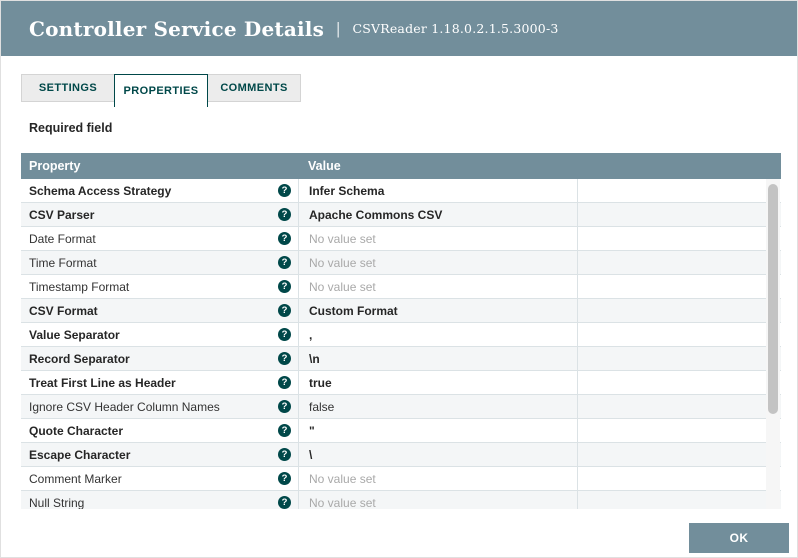 The width and height of the screenshot is (798, 558). What do you see at coordinates (159, 310) in the screenshot?
I see `property-cell: CSV Format?` at bounding box center [159, 310].